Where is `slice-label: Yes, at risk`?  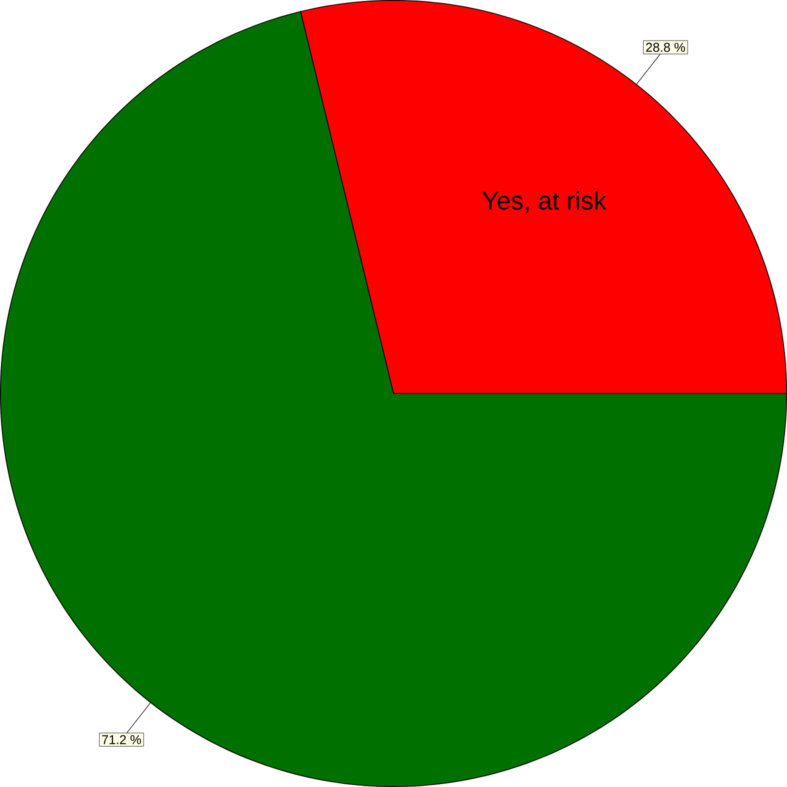 slice-label: Yes, at risk is located at coordinates (544, 201).